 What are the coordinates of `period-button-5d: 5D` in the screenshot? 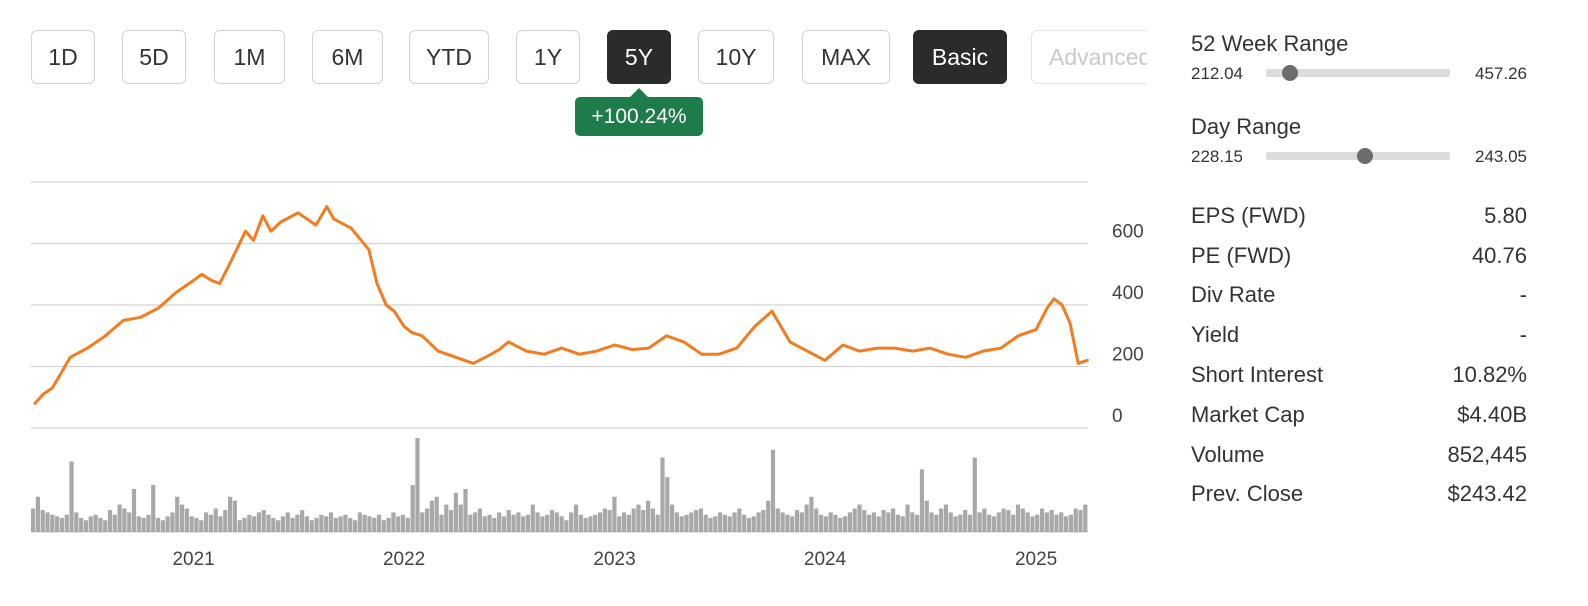 It's located at (154, 57).